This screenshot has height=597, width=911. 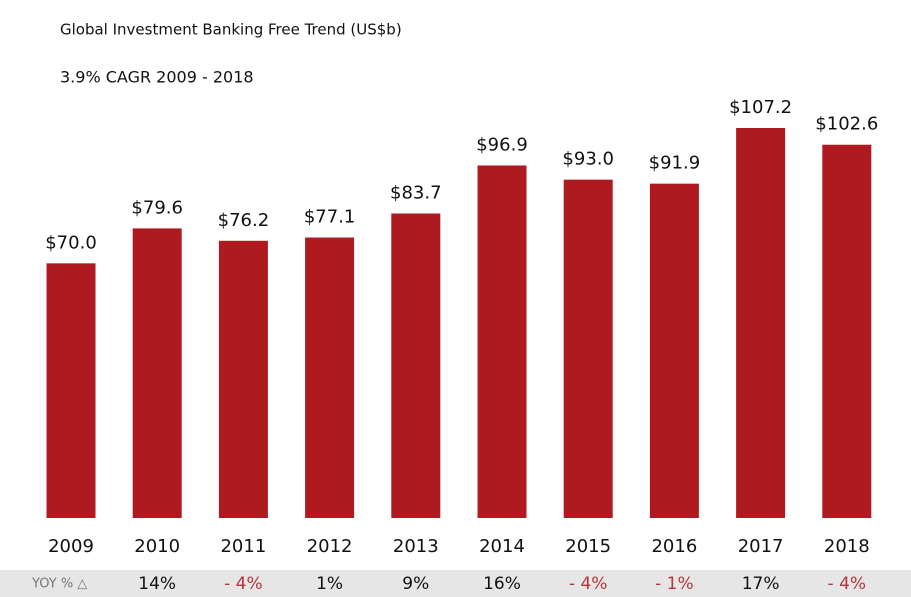 What do you see at coordinates (71, 546) in the screenshot?
I see `x-tick-label: 2009` at bounding box center [71, 546].